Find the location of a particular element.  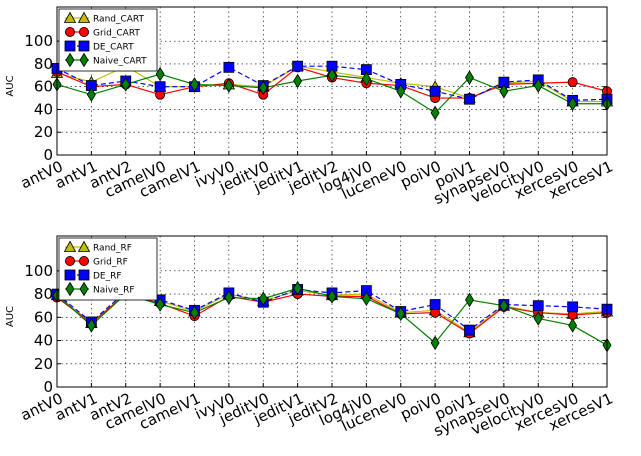

legend-label: Naive_RF is located at coordinates (114, 291).